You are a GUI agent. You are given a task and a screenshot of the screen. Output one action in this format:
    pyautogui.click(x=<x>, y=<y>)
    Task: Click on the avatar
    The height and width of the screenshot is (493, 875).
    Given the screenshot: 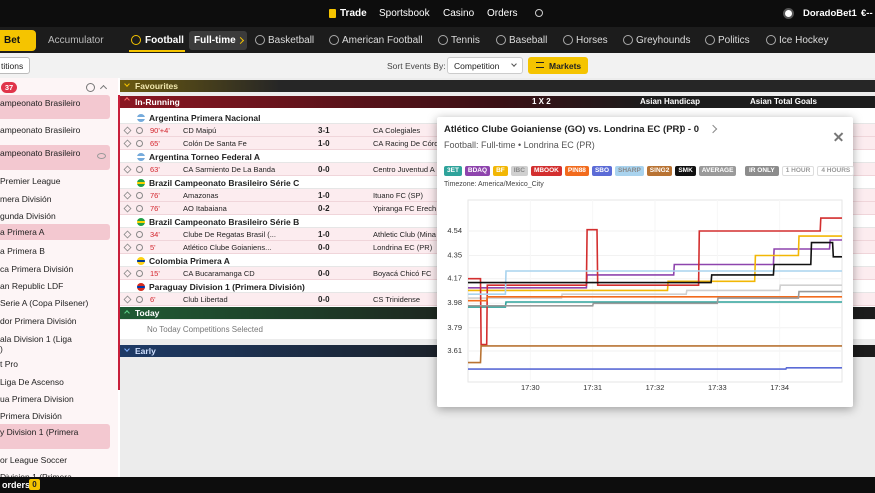 What is the action you would take?
    pyautogui.click(x=788, y=13)
    